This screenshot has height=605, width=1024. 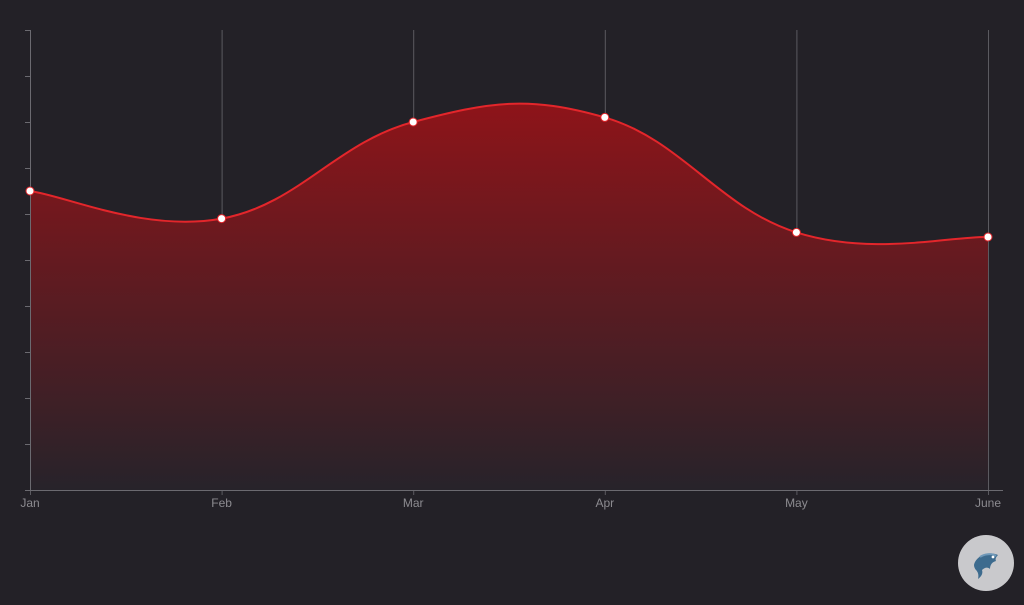 What do you see at coordinates (988, 237) in the screenshot?
I see `data-point-june` at bounding box center [988, 237].